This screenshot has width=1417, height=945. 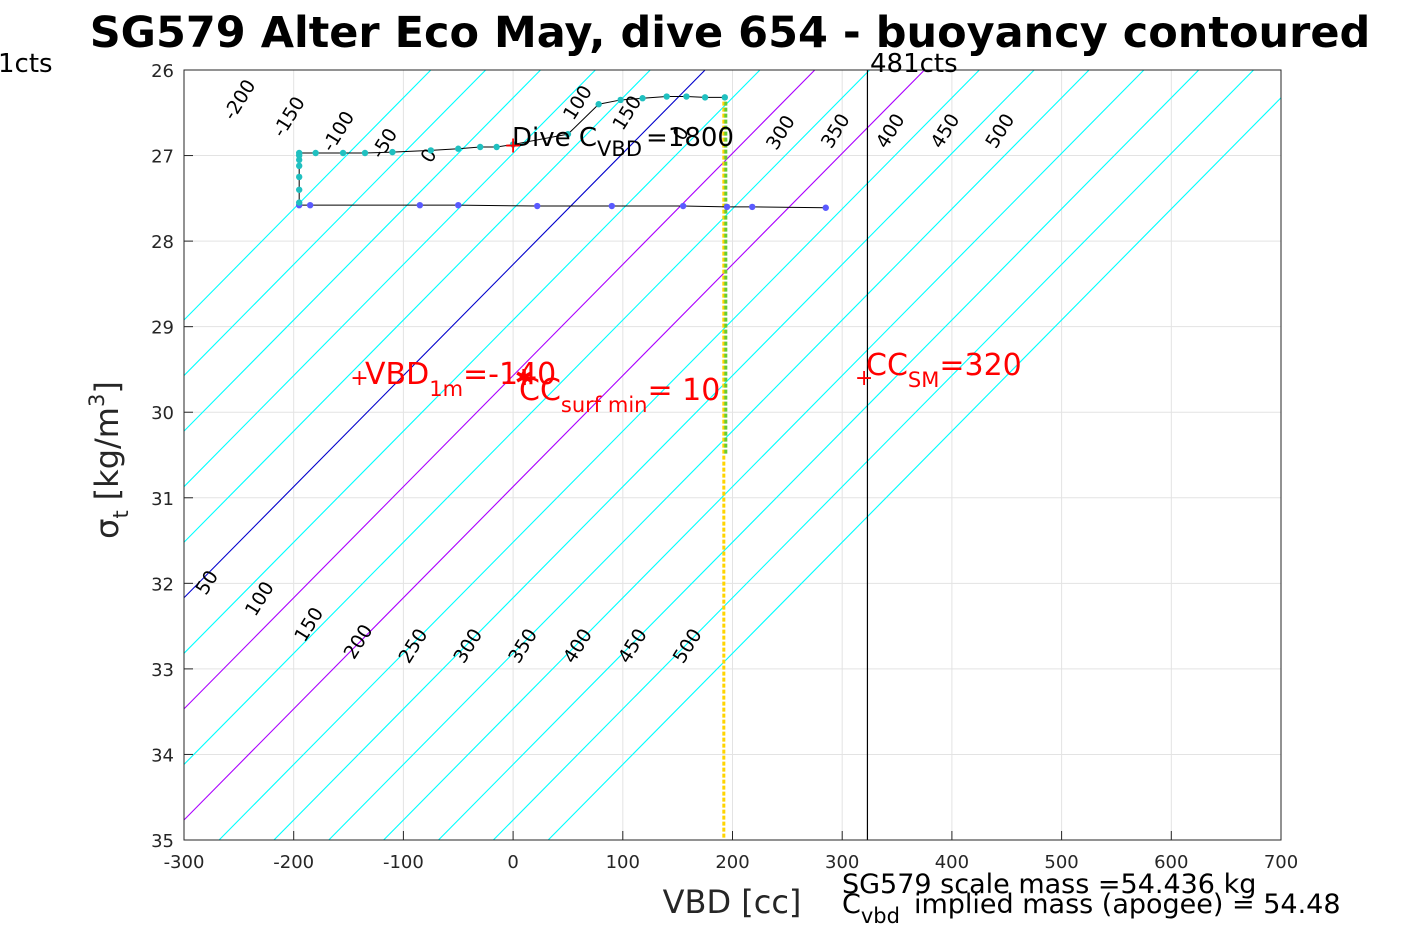 I want to click on x-axis-label: VBD [cc], so click(x=732, y=902).